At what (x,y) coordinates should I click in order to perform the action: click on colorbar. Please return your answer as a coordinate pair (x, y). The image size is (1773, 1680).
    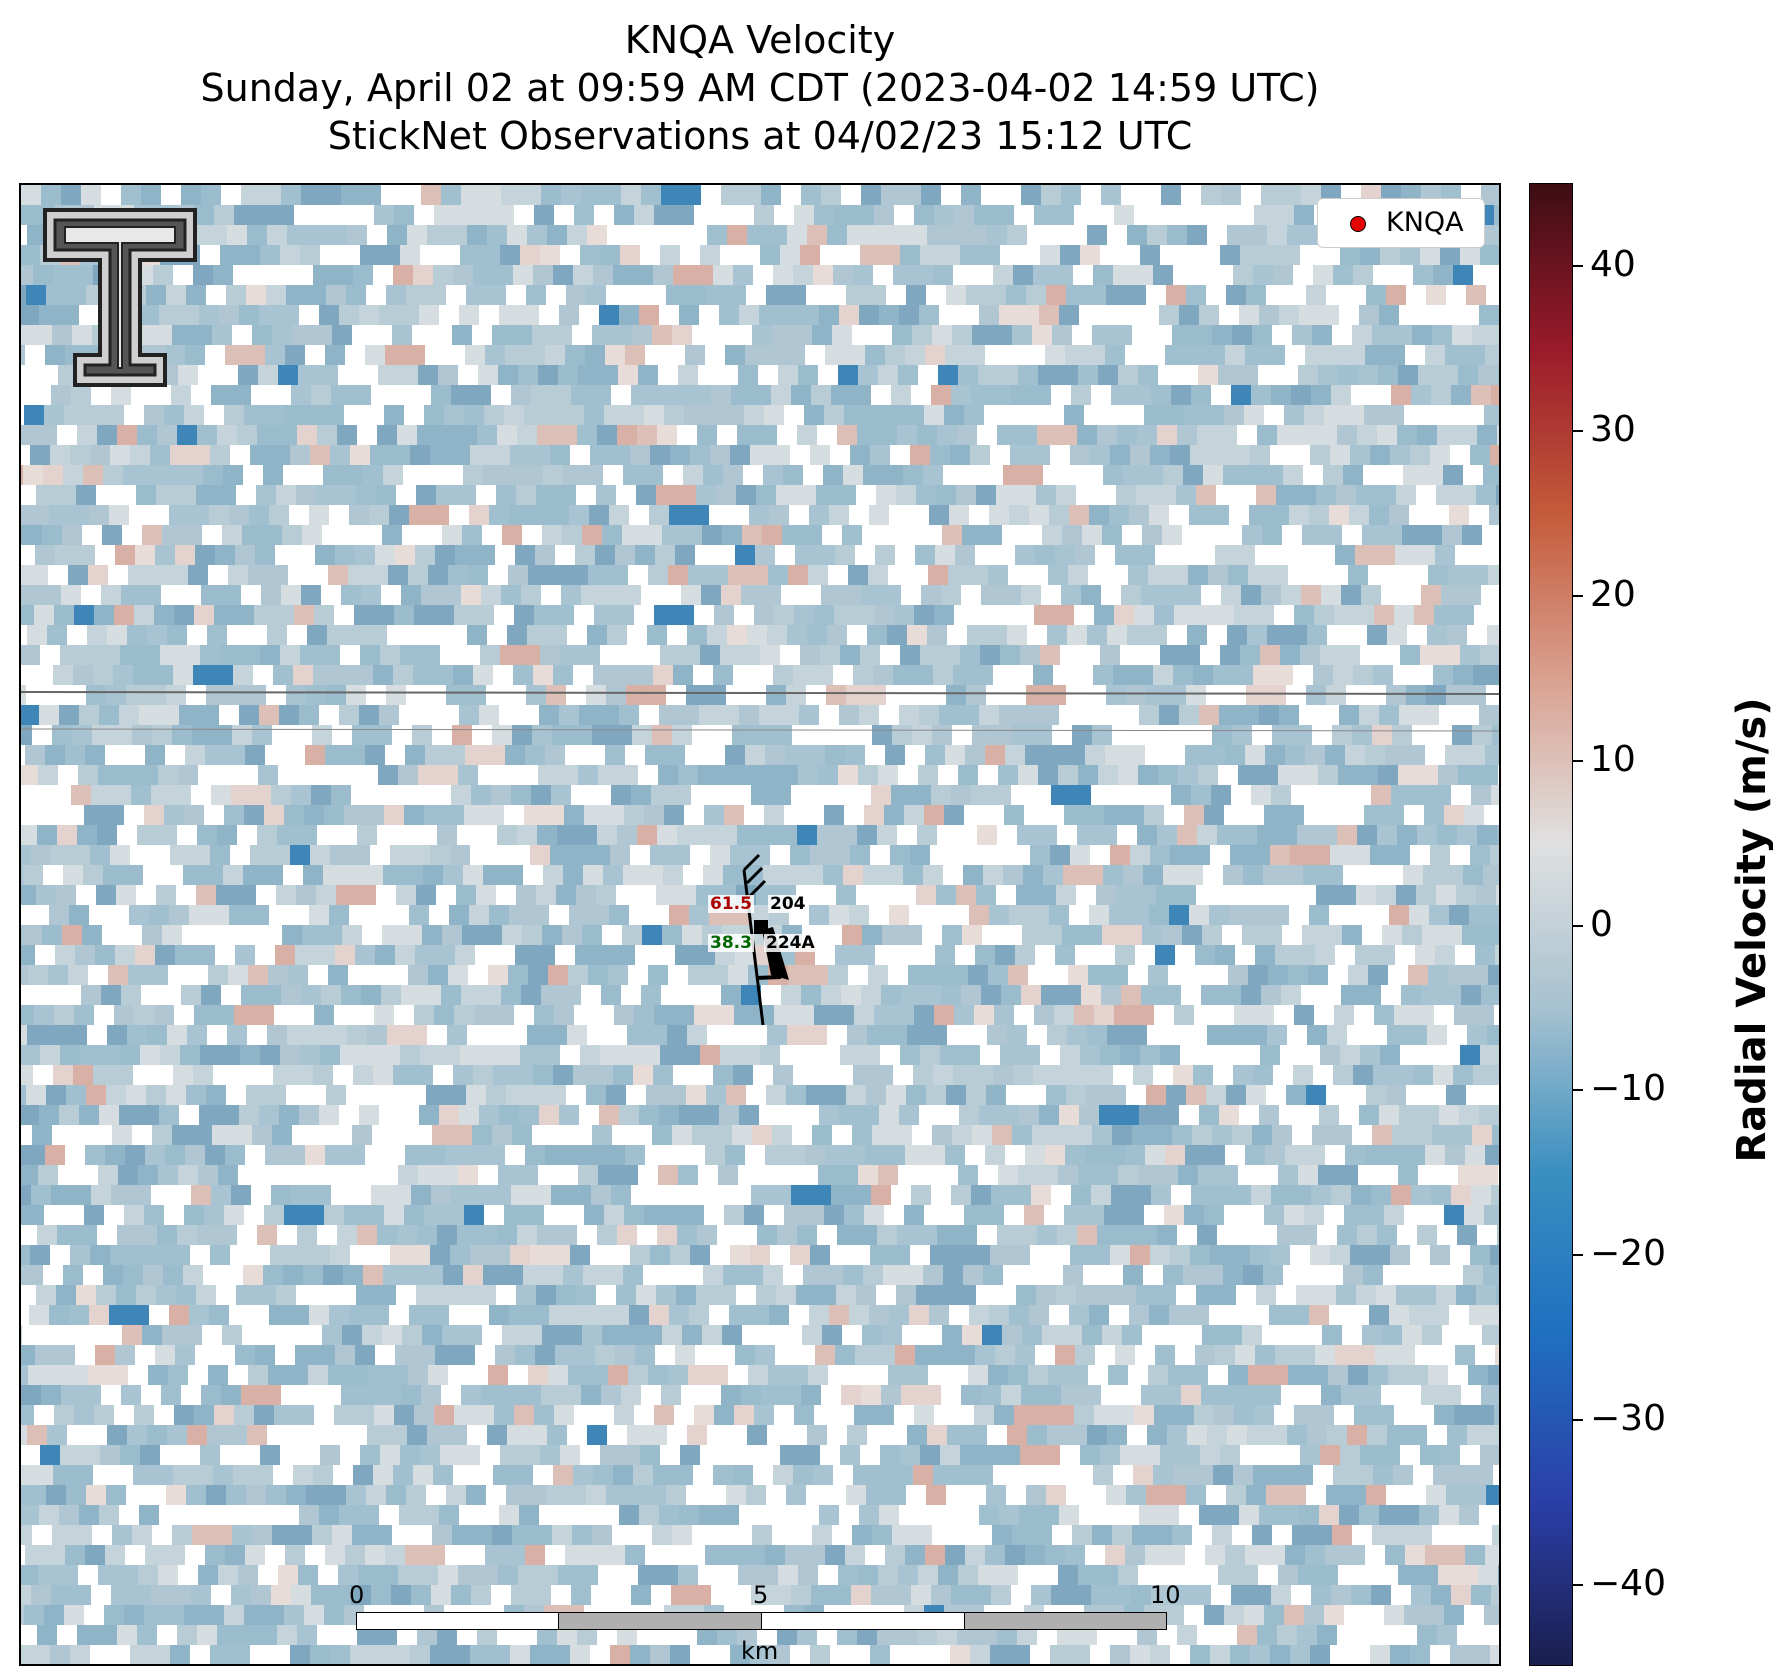
    Looking at the image, I should click on (1551, 924).